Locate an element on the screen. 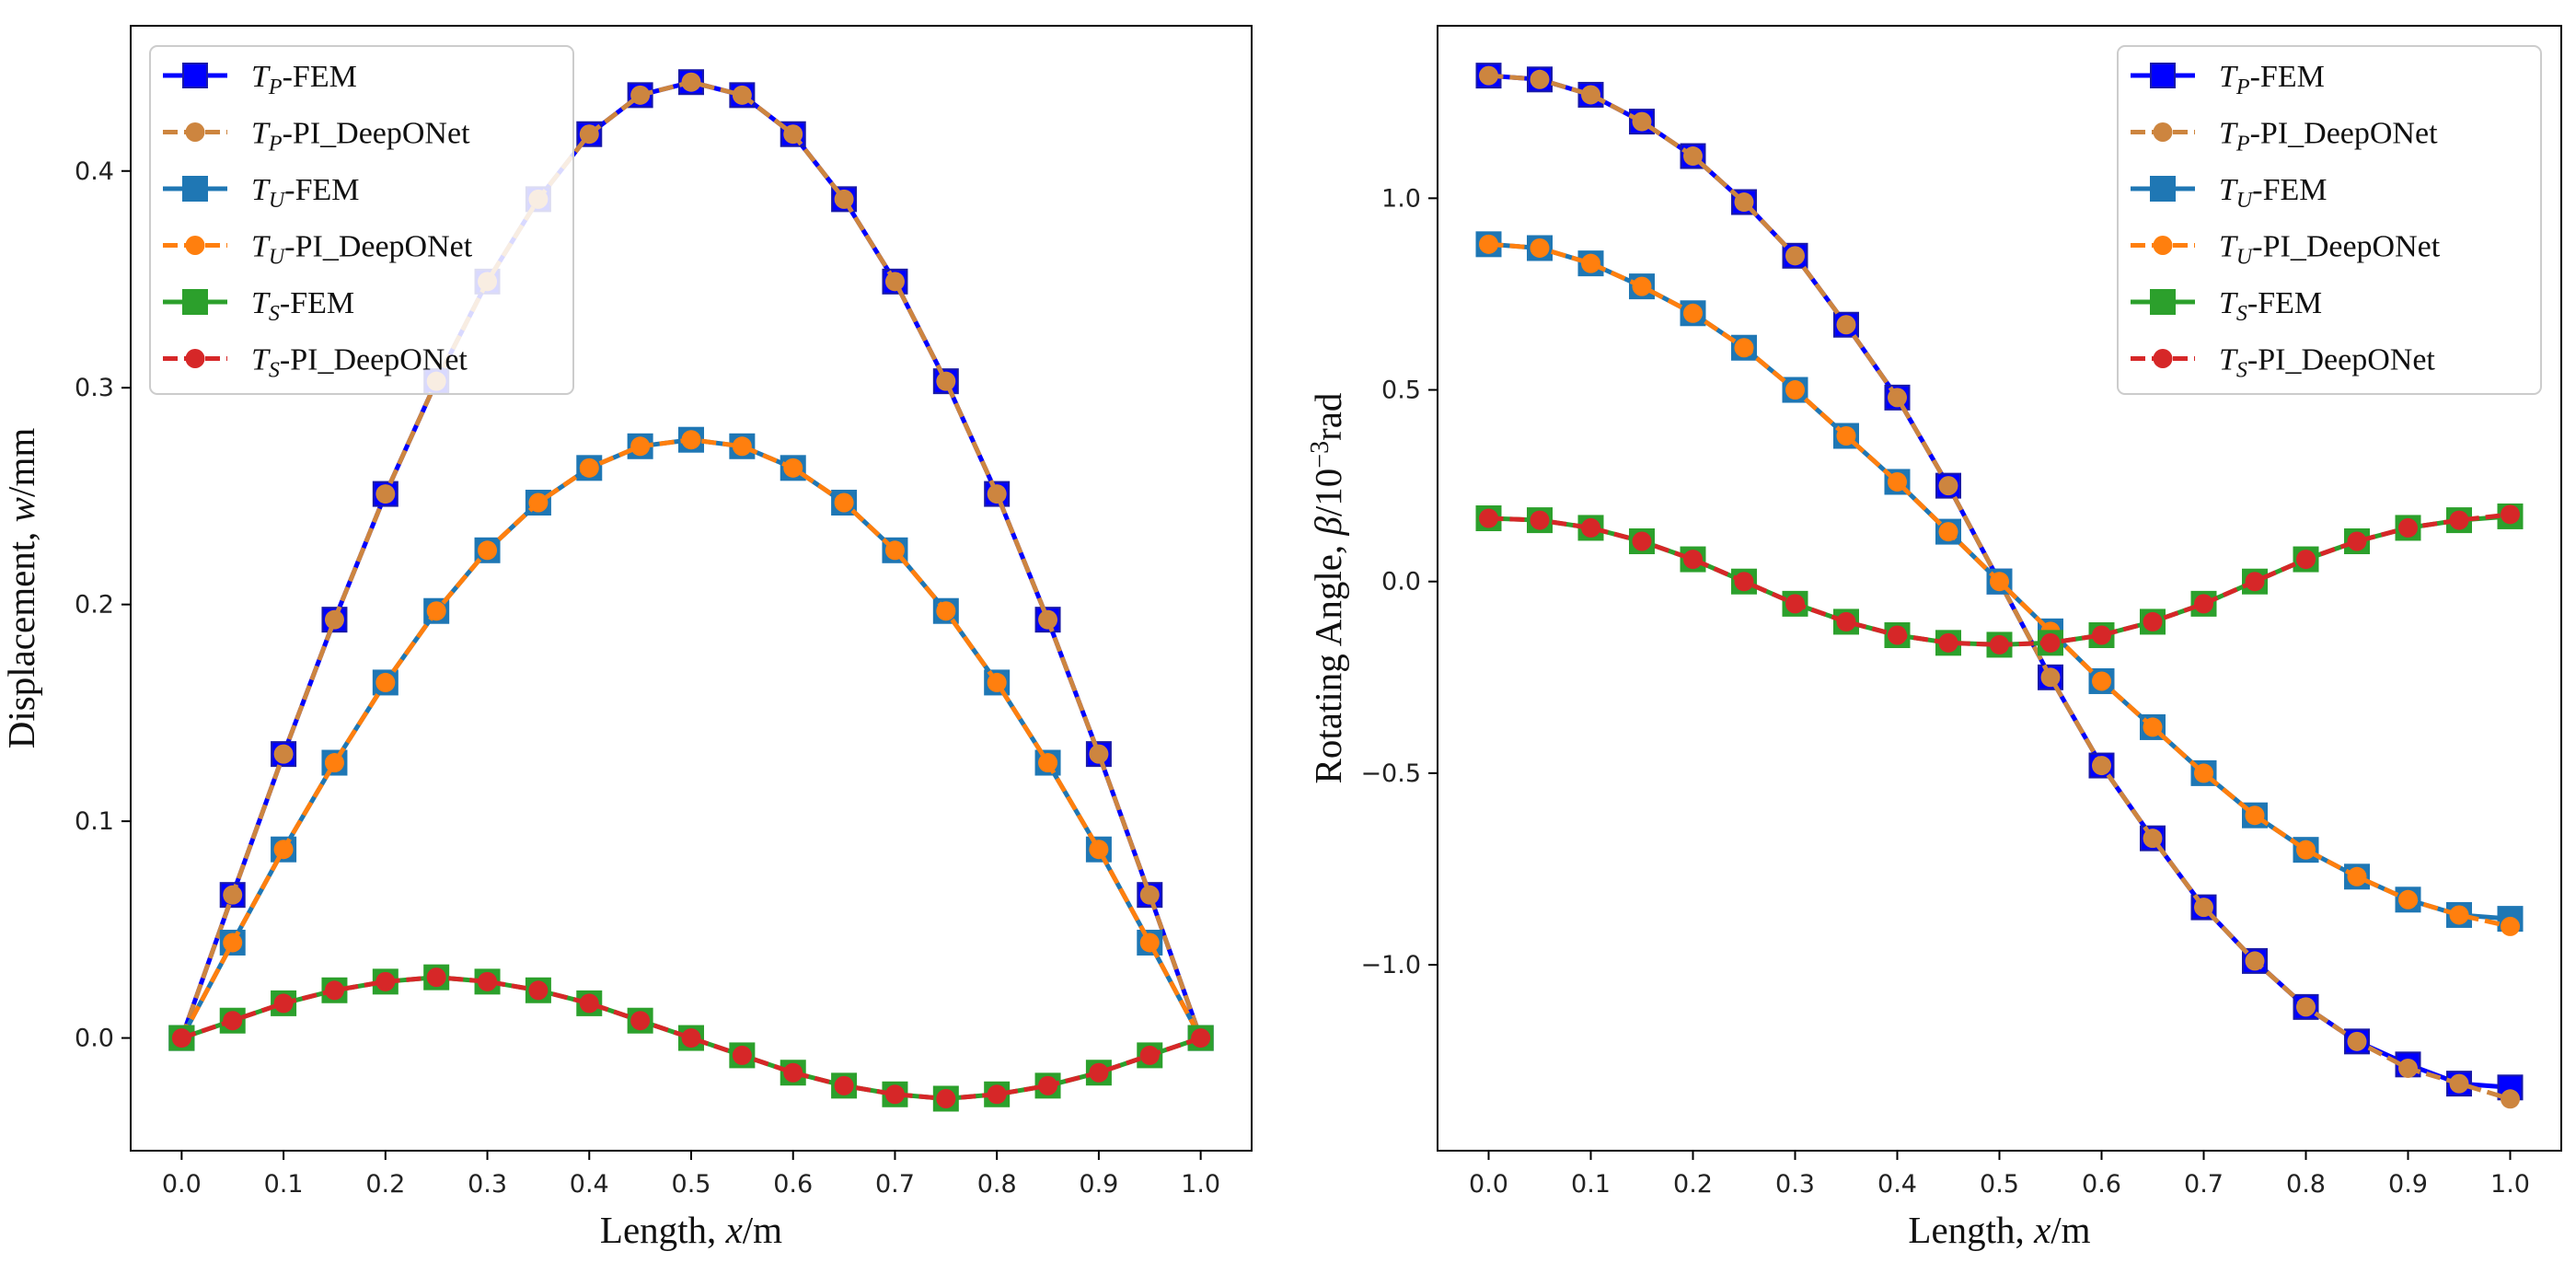  legend-item: TS-FEM is located at coordinates (258, 306).